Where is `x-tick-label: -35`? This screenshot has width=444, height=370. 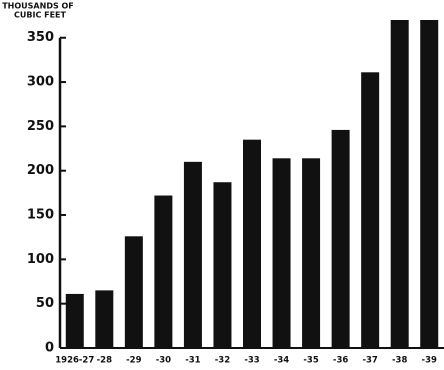
x-tick-label: -35 is located at coordinates (310, 361).